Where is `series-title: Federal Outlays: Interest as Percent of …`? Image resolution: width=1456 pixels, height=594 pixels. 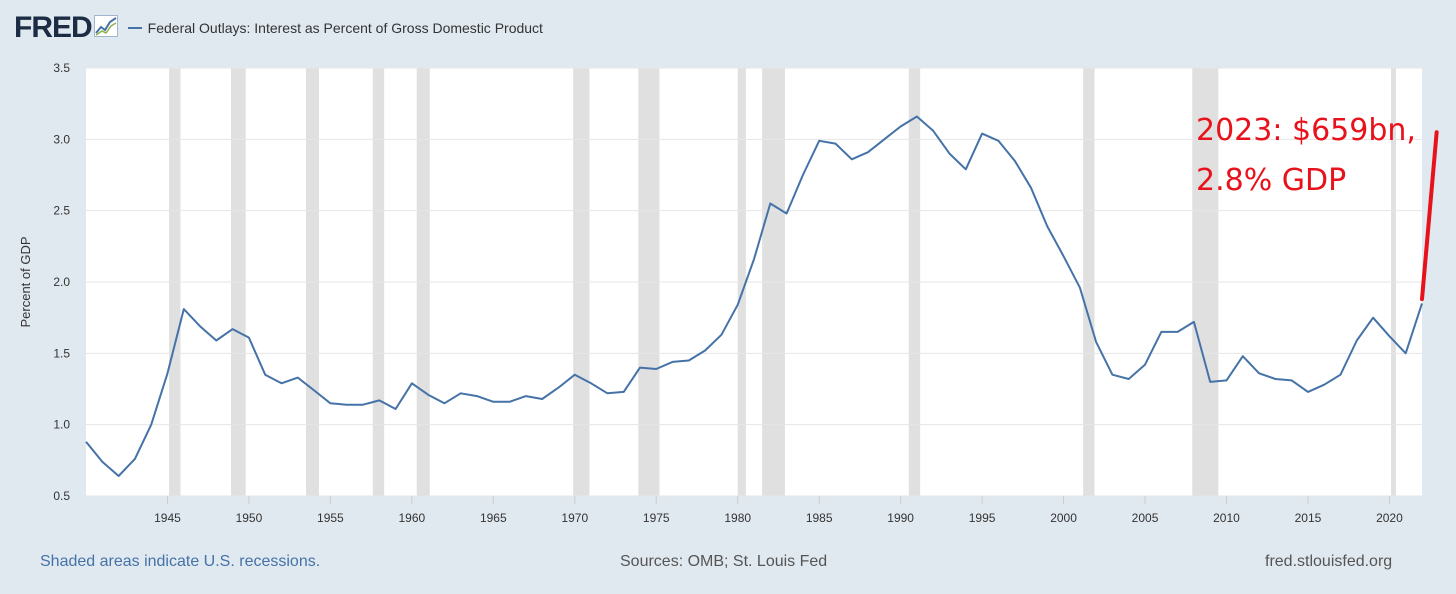
series-title: Federal Outlays: Interest as Percent of … is located at coordinates (345, 28).